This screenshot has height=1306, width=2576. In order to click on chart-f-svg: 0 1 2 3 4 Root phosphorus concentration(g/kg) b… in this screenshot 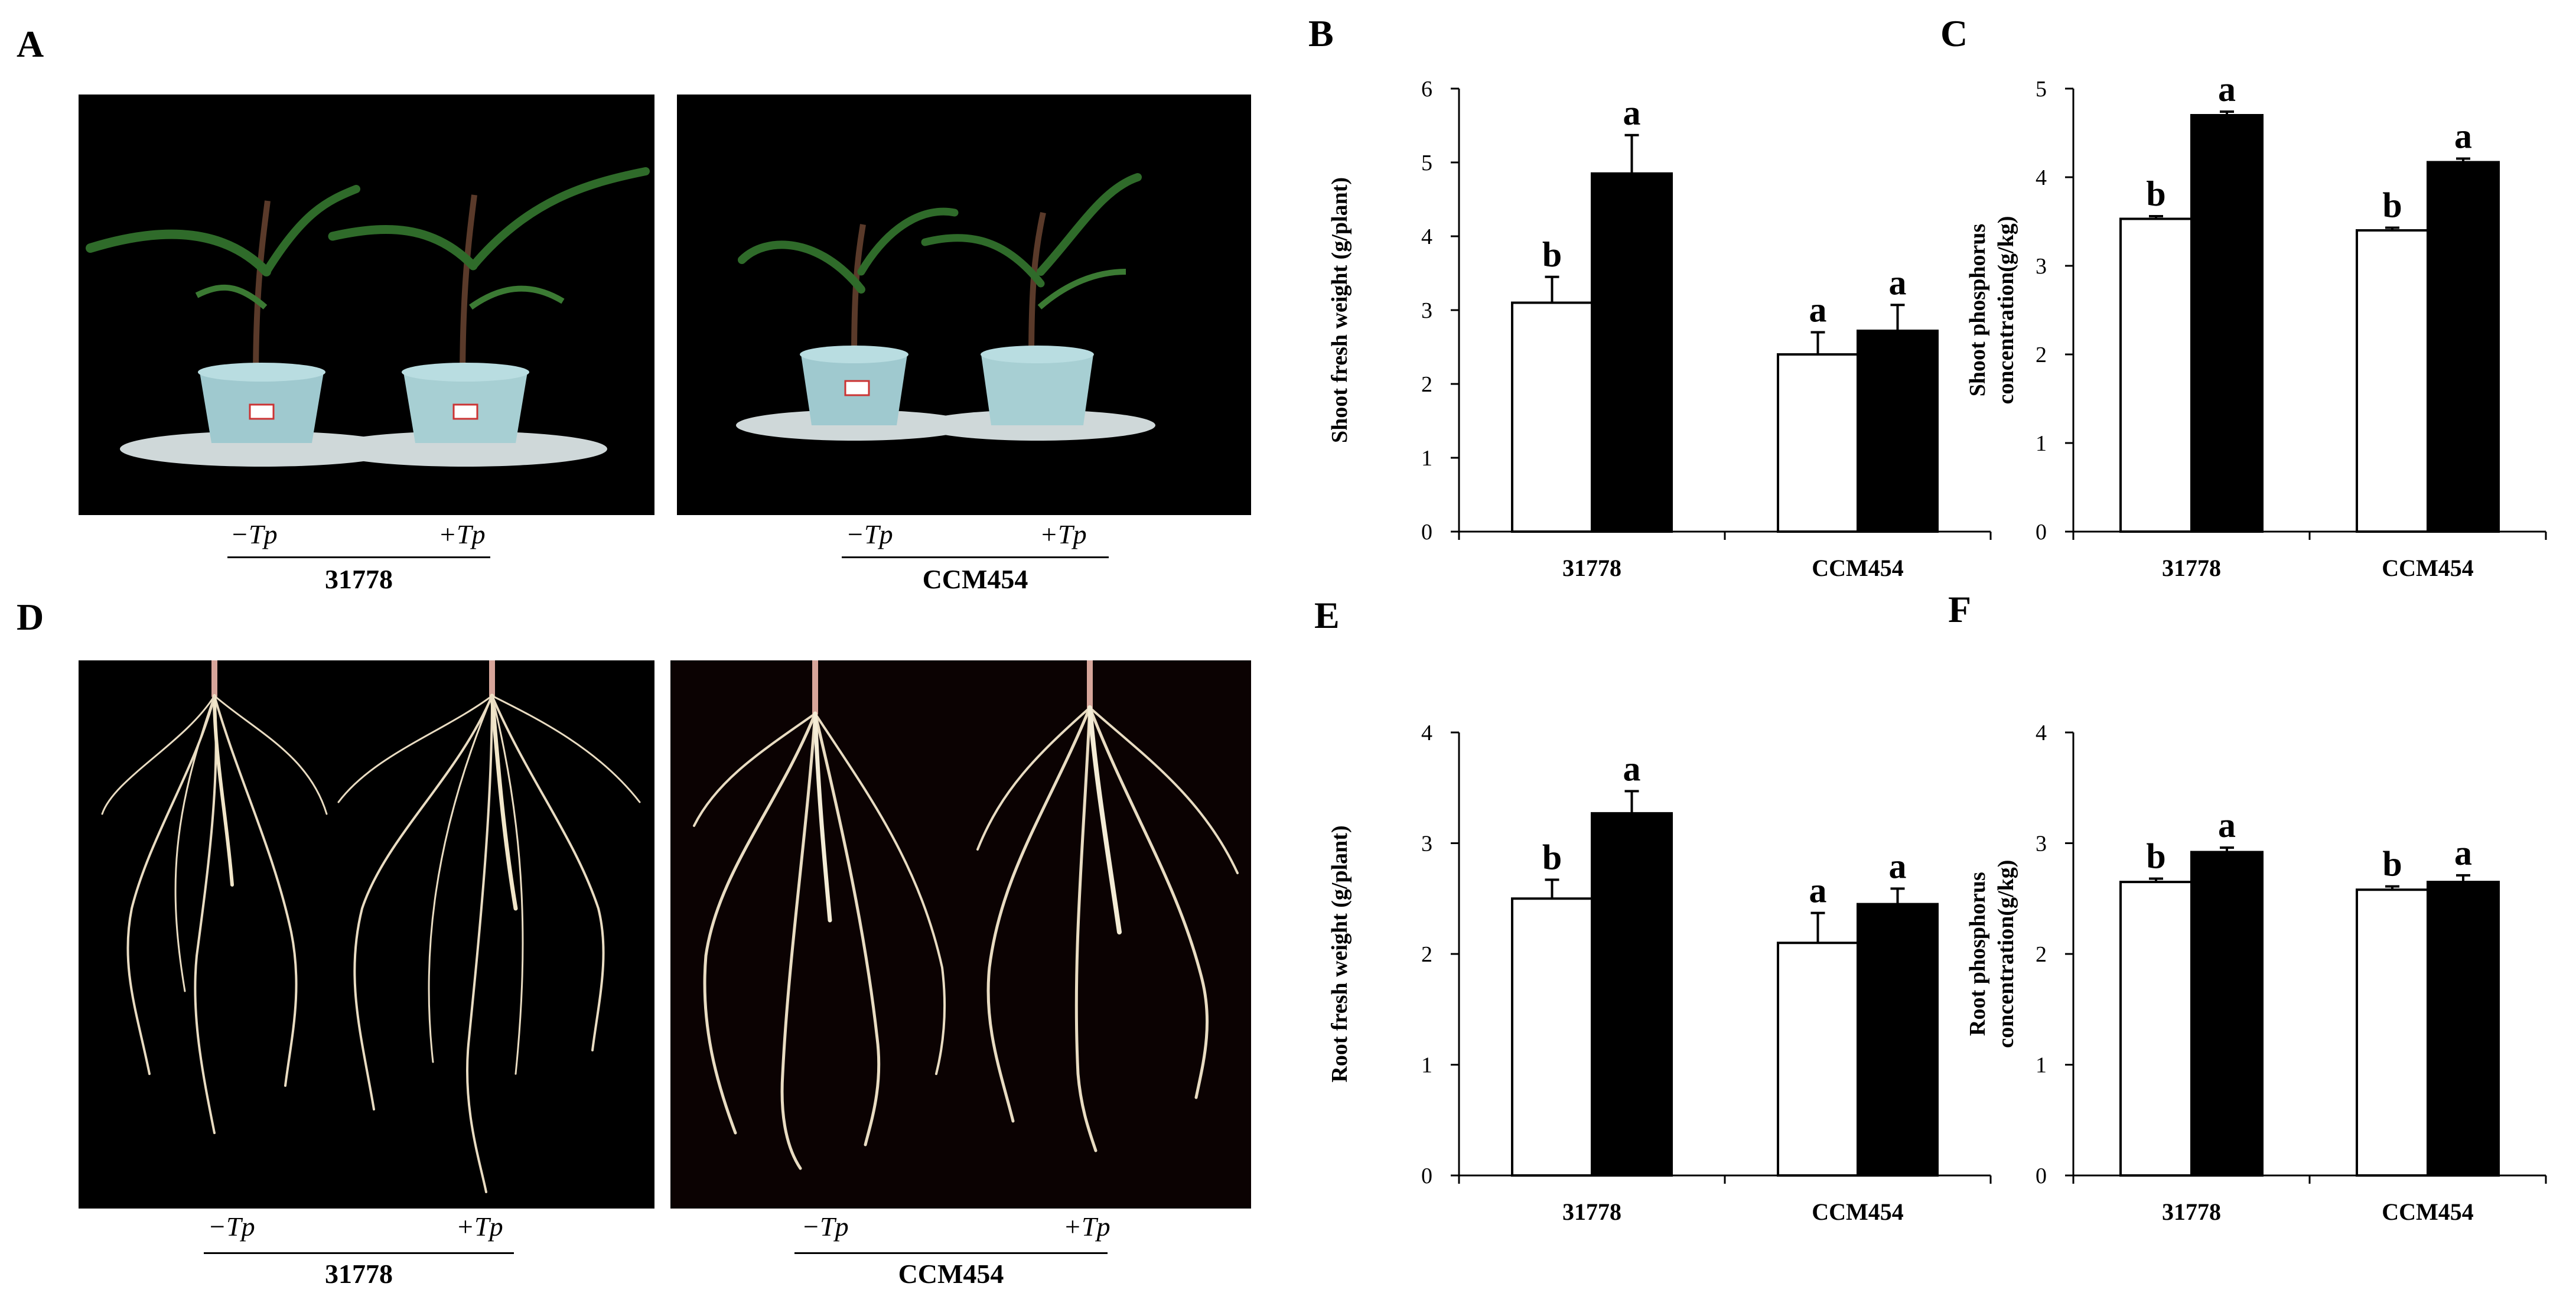, I will do `click(2256, 973)`.